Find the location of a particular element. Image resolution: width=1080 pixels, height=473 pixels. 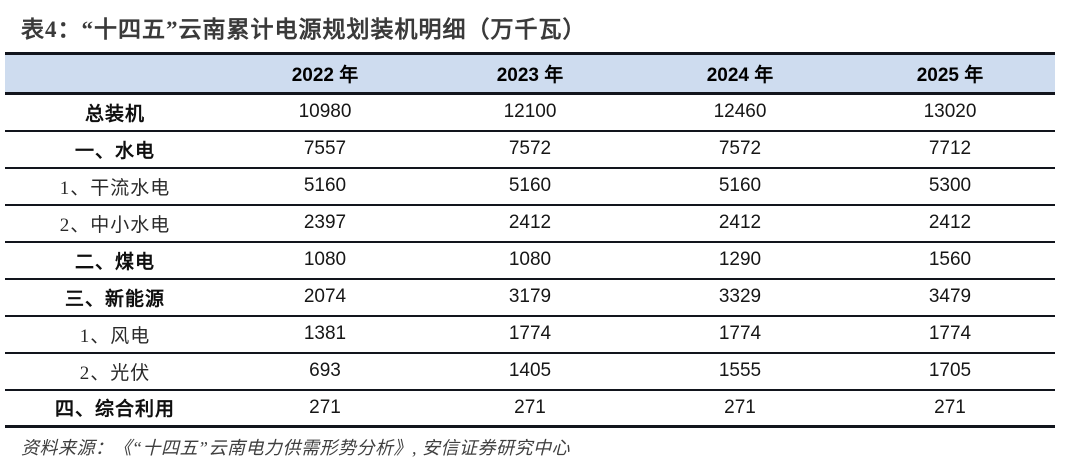

cell-value: 1290 is located at coordinates (740, 260).